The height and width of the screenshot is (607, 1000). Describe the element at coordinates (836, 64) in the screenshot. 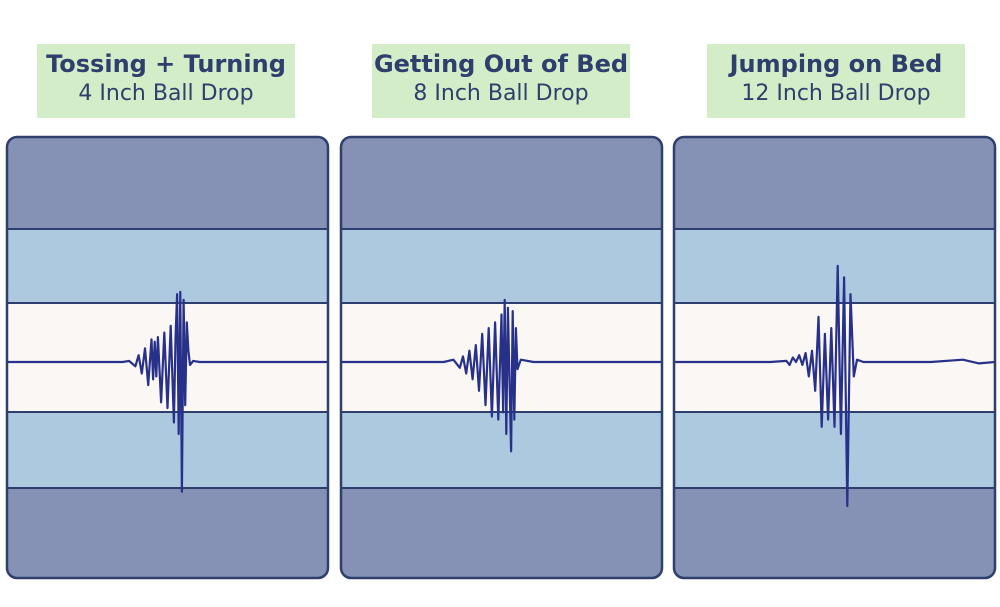

I see `panel-title: Jumping on Bed` at that location.